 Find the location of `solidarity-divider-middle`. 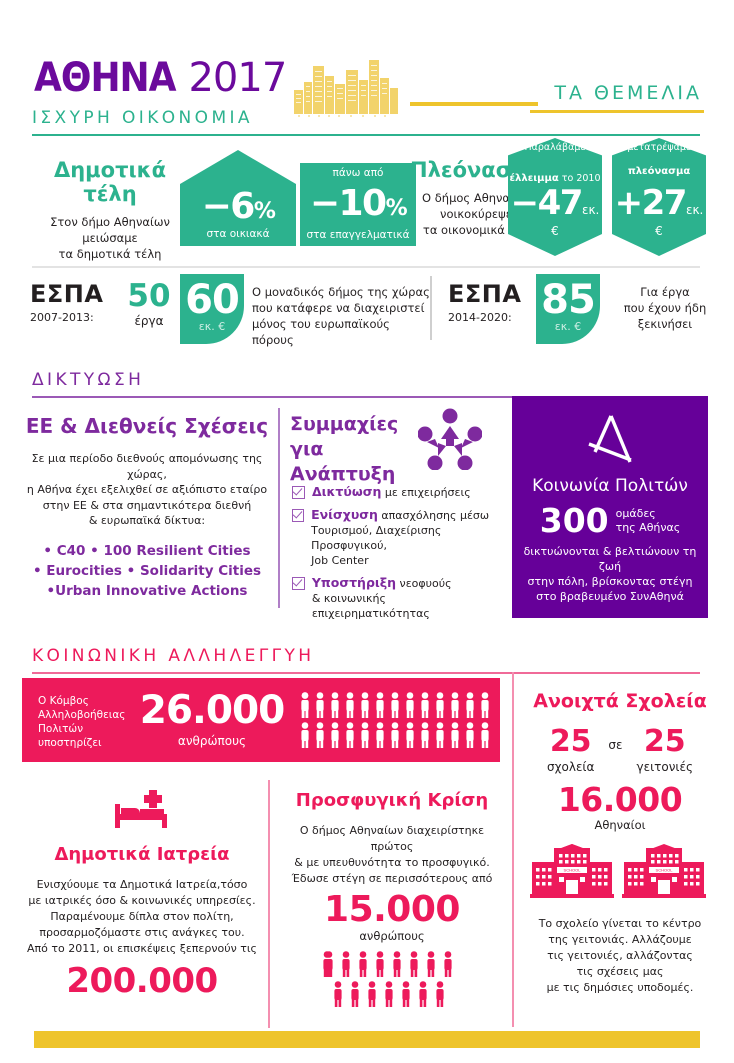

solidarity-divider-middle is located at coordinates (269, 904).